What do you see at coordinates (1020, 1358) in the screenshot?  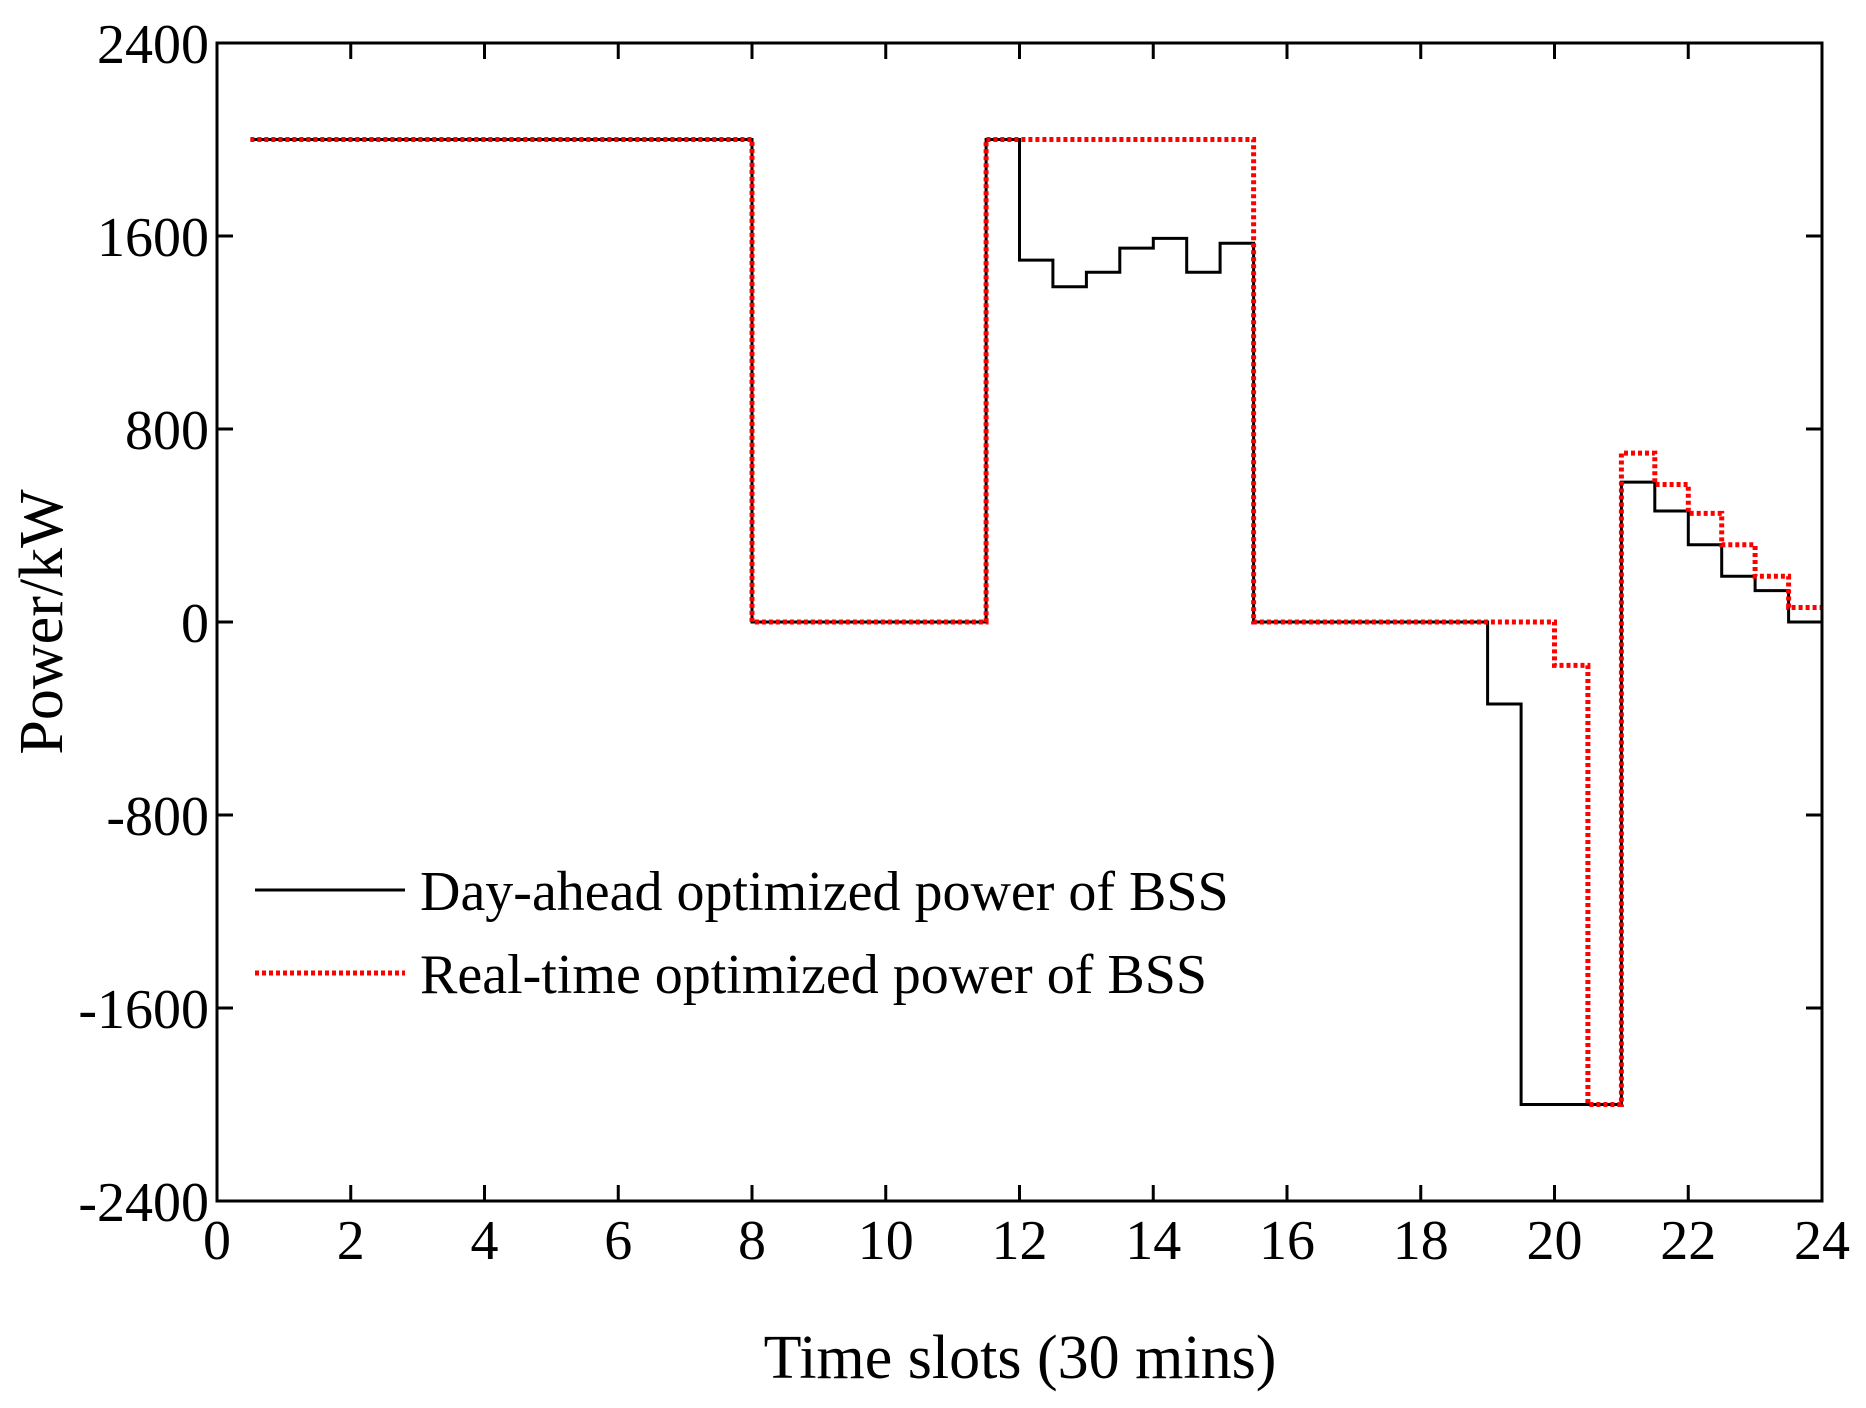 I see `x-axis-title: Time slots (30 mins)` at bounding box center [1020, 1358].